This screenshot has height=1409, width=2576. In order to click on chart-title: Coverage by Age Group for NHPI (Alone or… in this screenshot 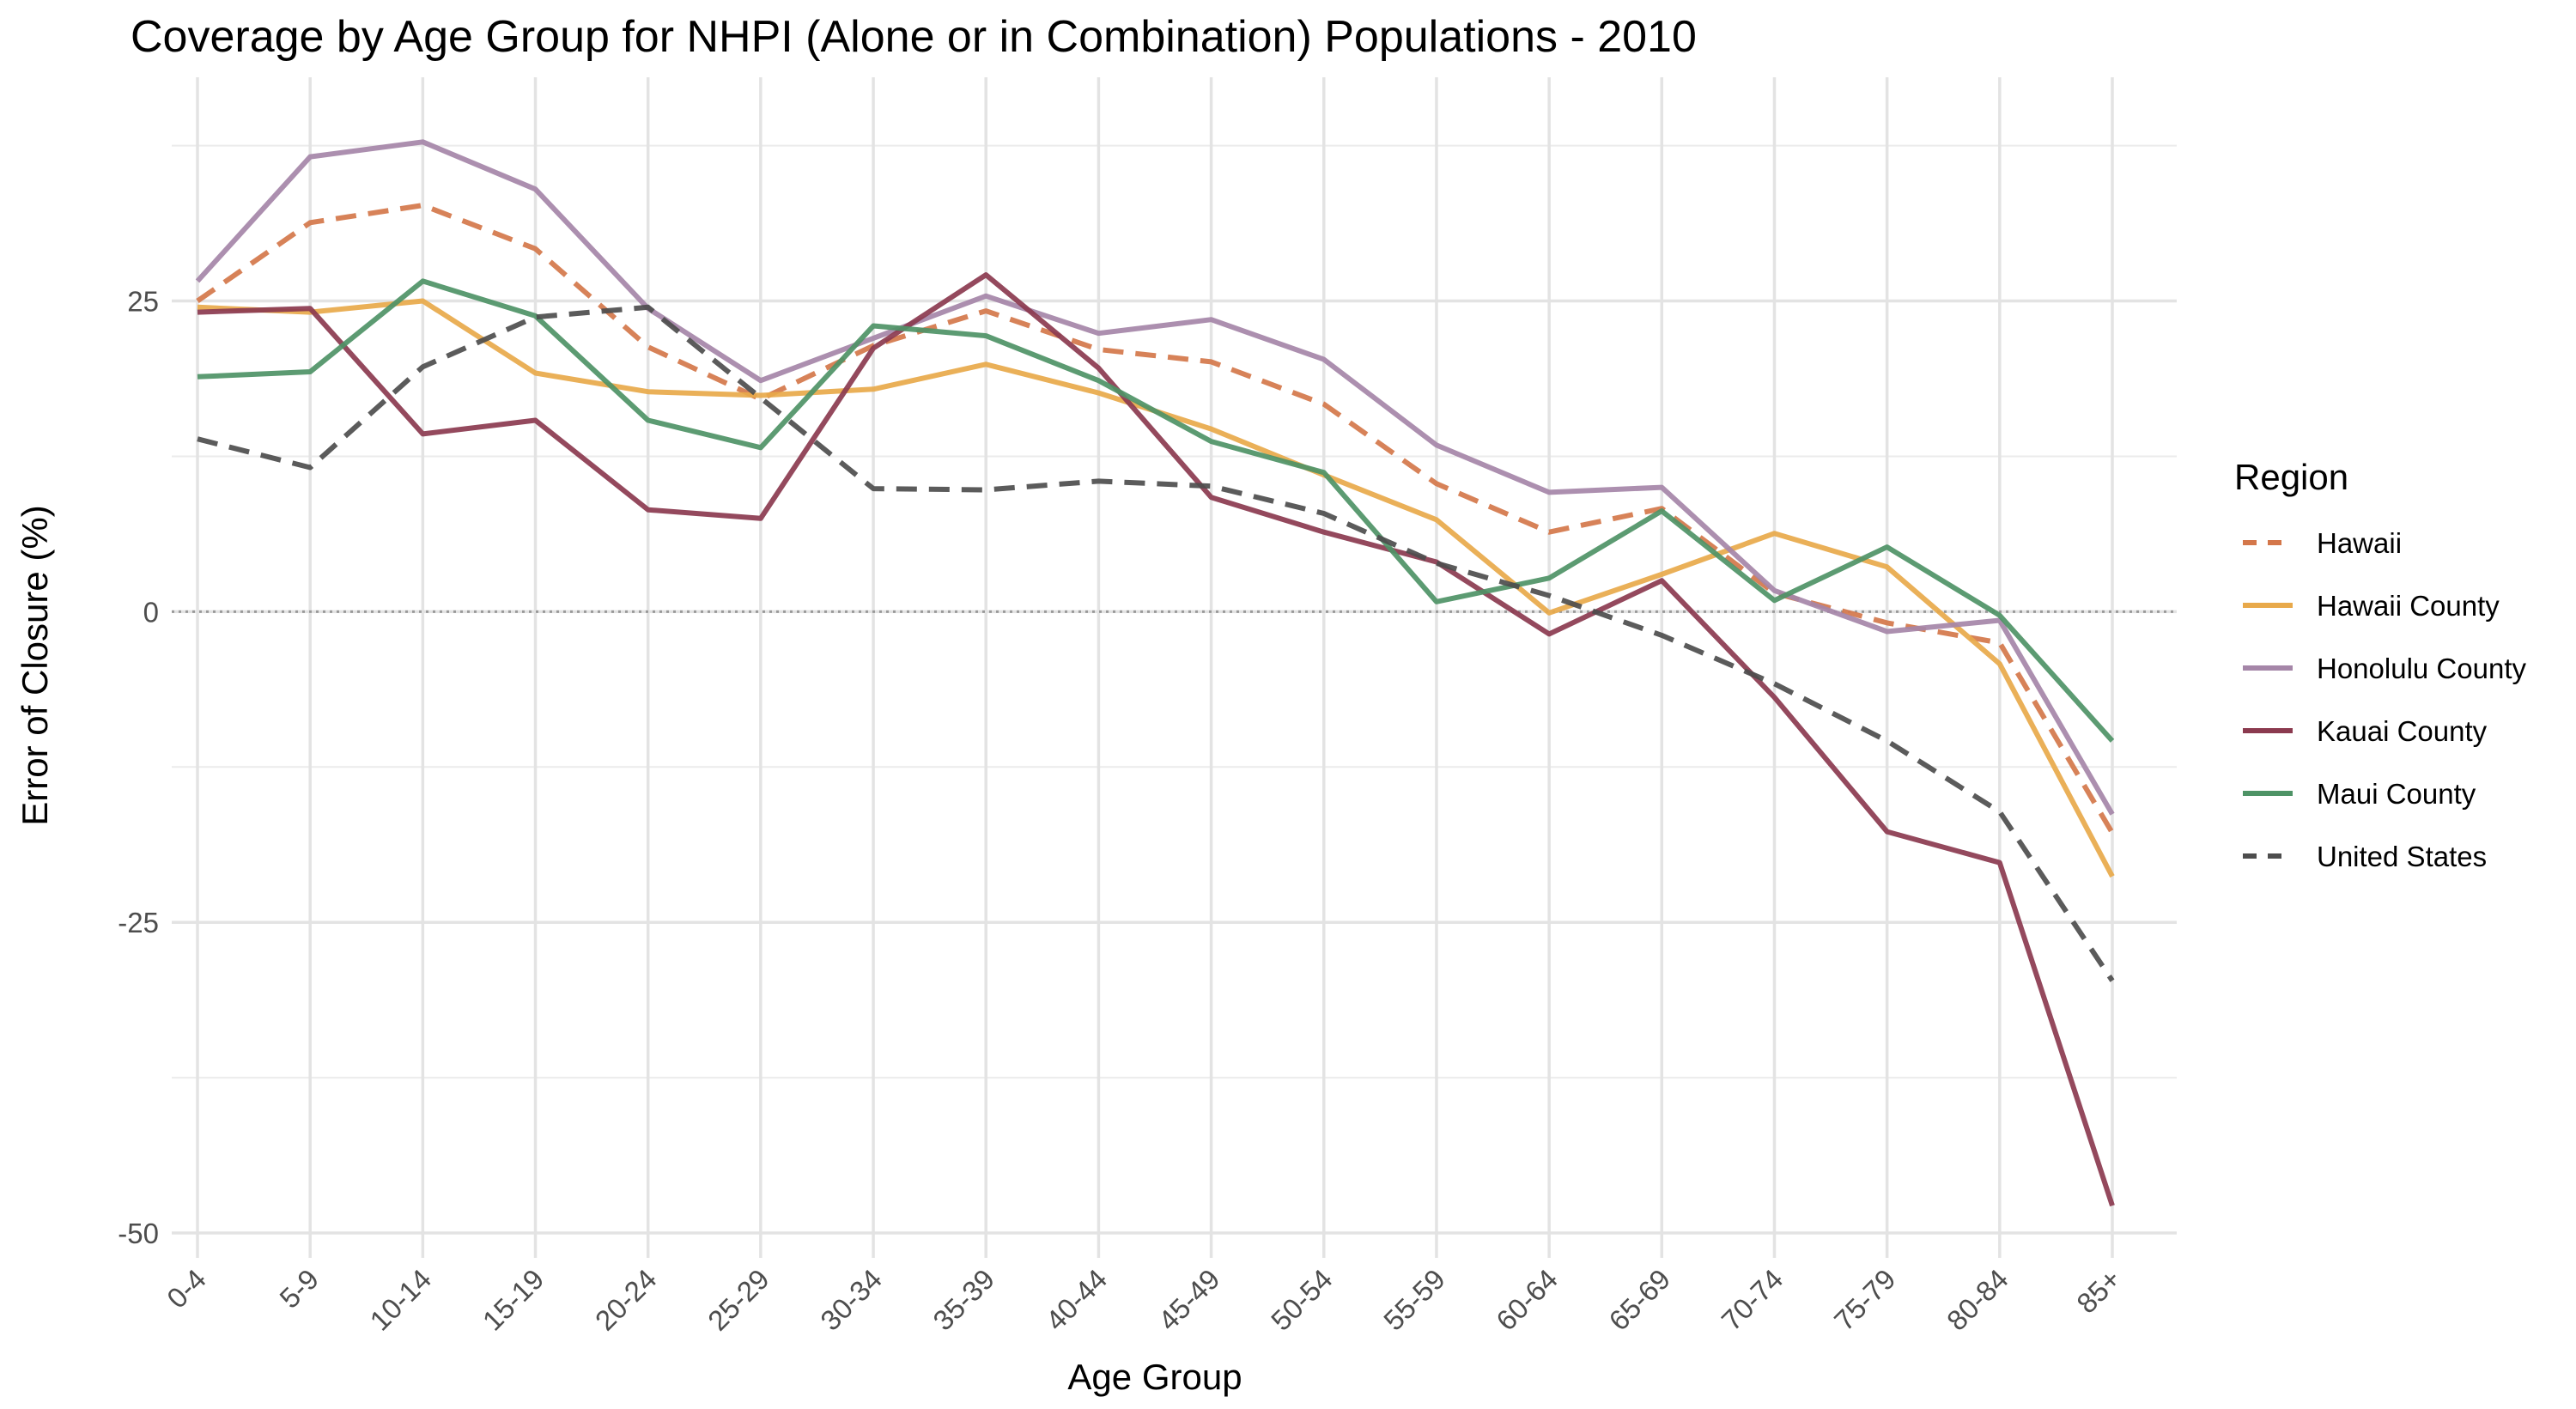, I will do `click(914, 37)`.